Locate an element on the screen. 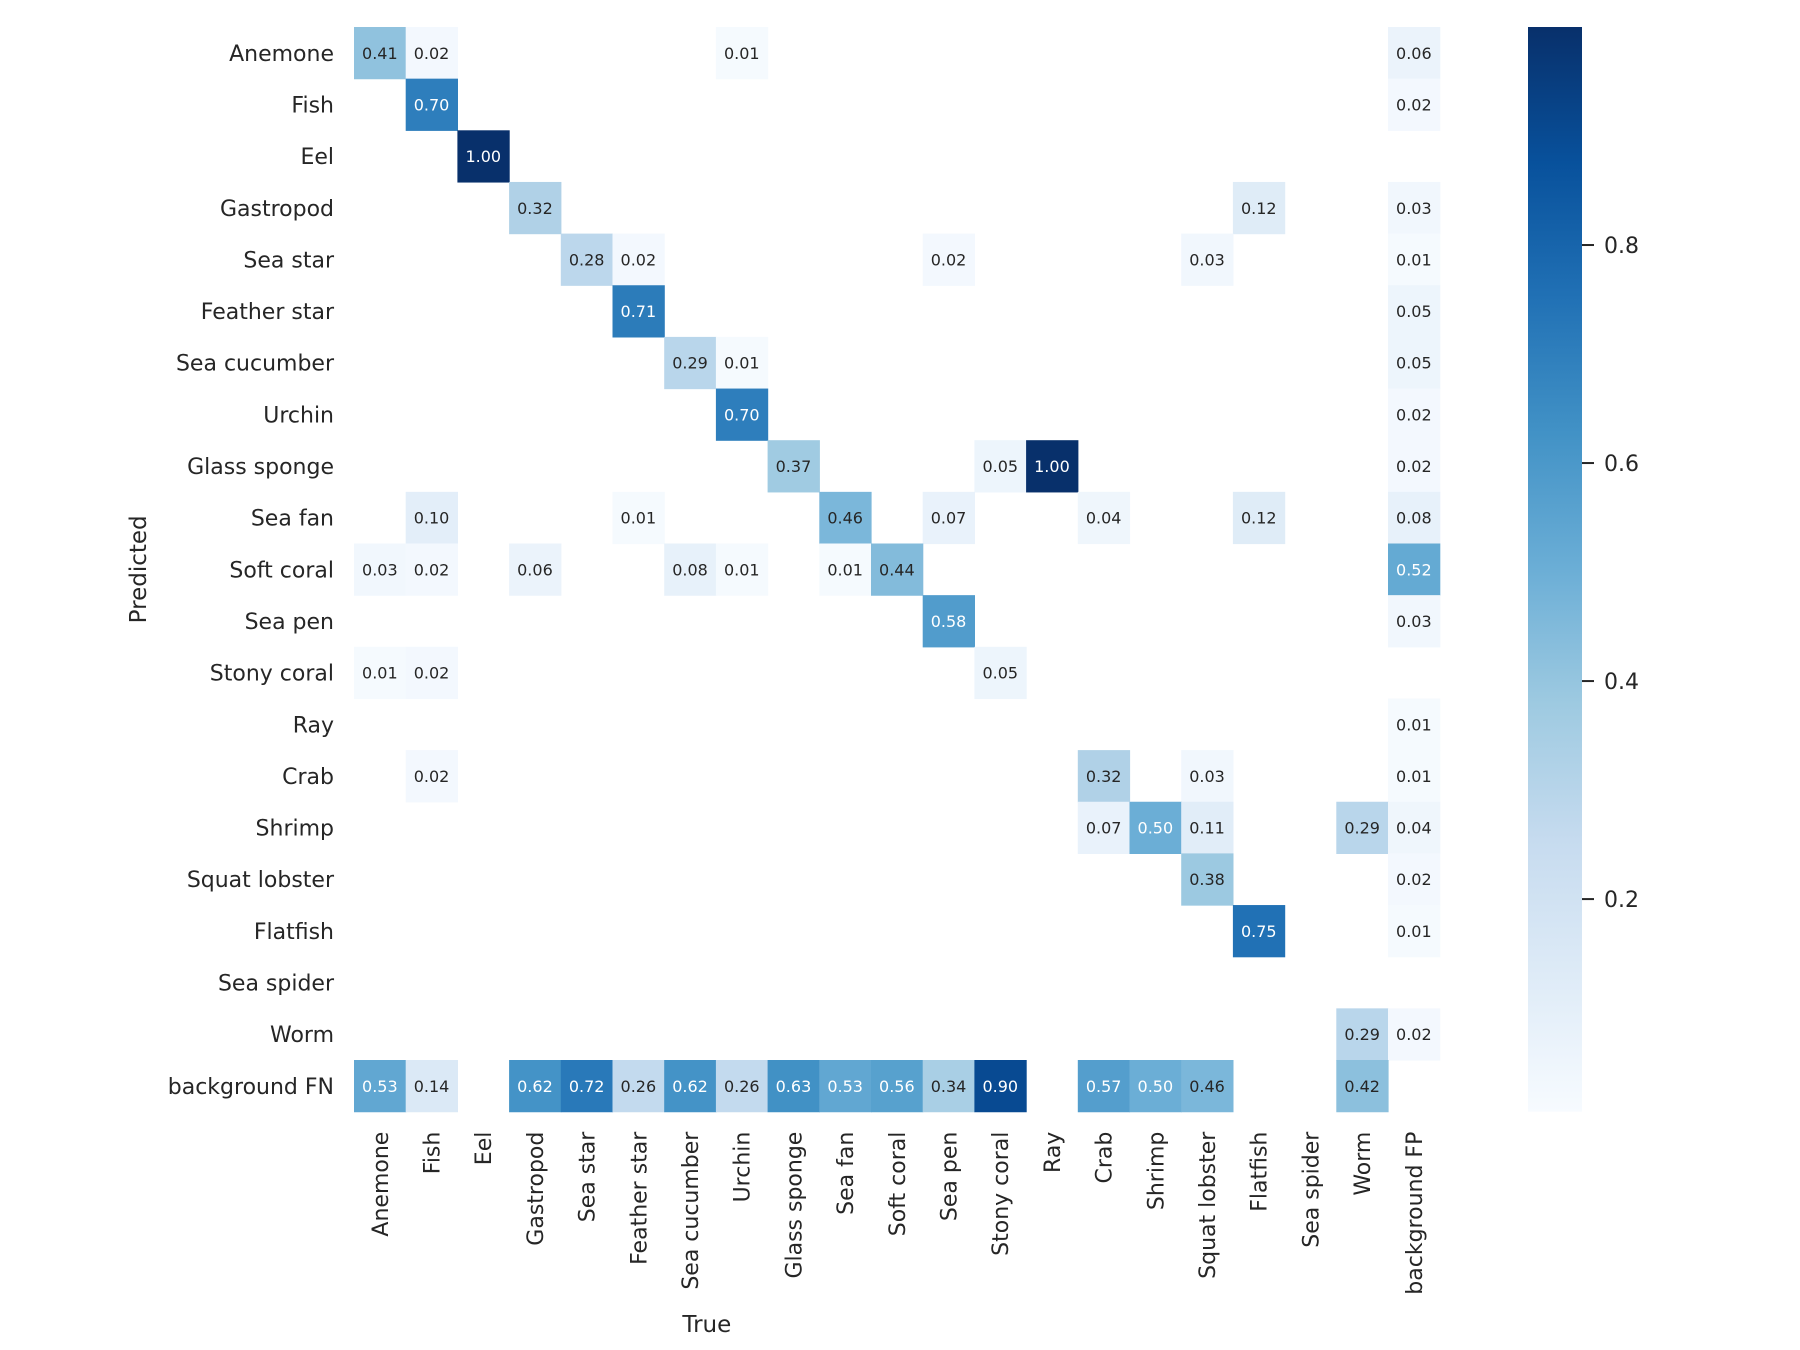 Image resolution: width=1800 pixels, height=1350 pixels. cell-value-label: 0.52 is located at coordinates (1414, 569).